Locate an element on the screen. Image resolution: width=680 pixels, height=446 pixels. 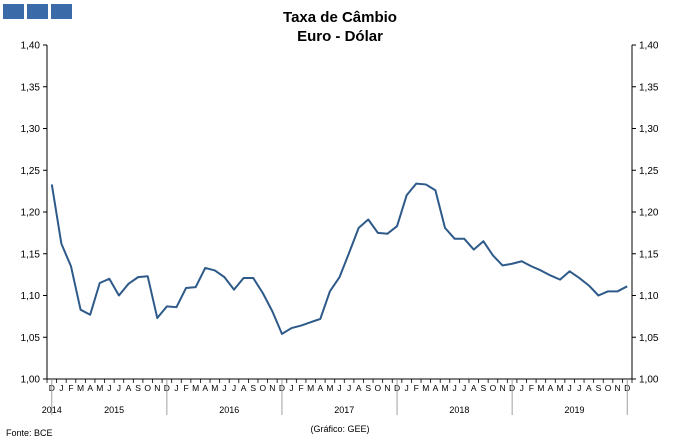
chart-title-line-2: Euro - Dólar is located at coordinates (340, 36).